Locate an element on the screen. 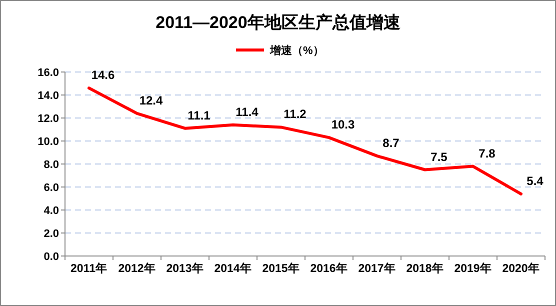 This screenshot has height=306, width=556. data-label: 11.2 is located at coordinates (295, 114).